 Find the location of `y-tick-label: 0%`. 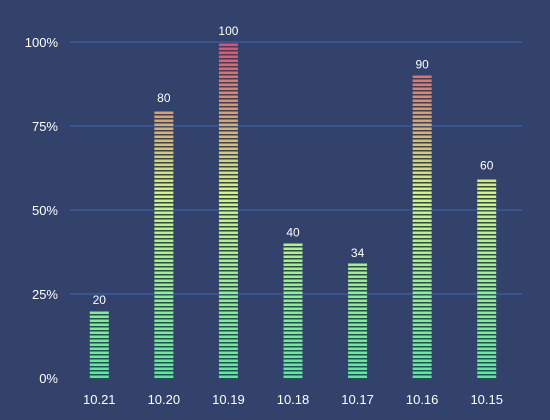

y-tick-label: 0% is located at coordinates (48, 378).